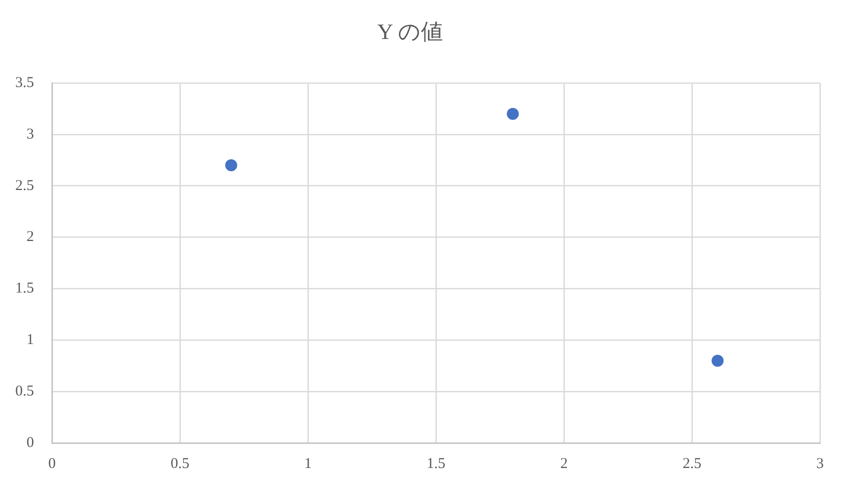 This screenshot has height=489, width=845. What do you see at coordinates (564, 464) in the screenshot?
I see `x-tick-label: 2` at bounding box center [564, 464].